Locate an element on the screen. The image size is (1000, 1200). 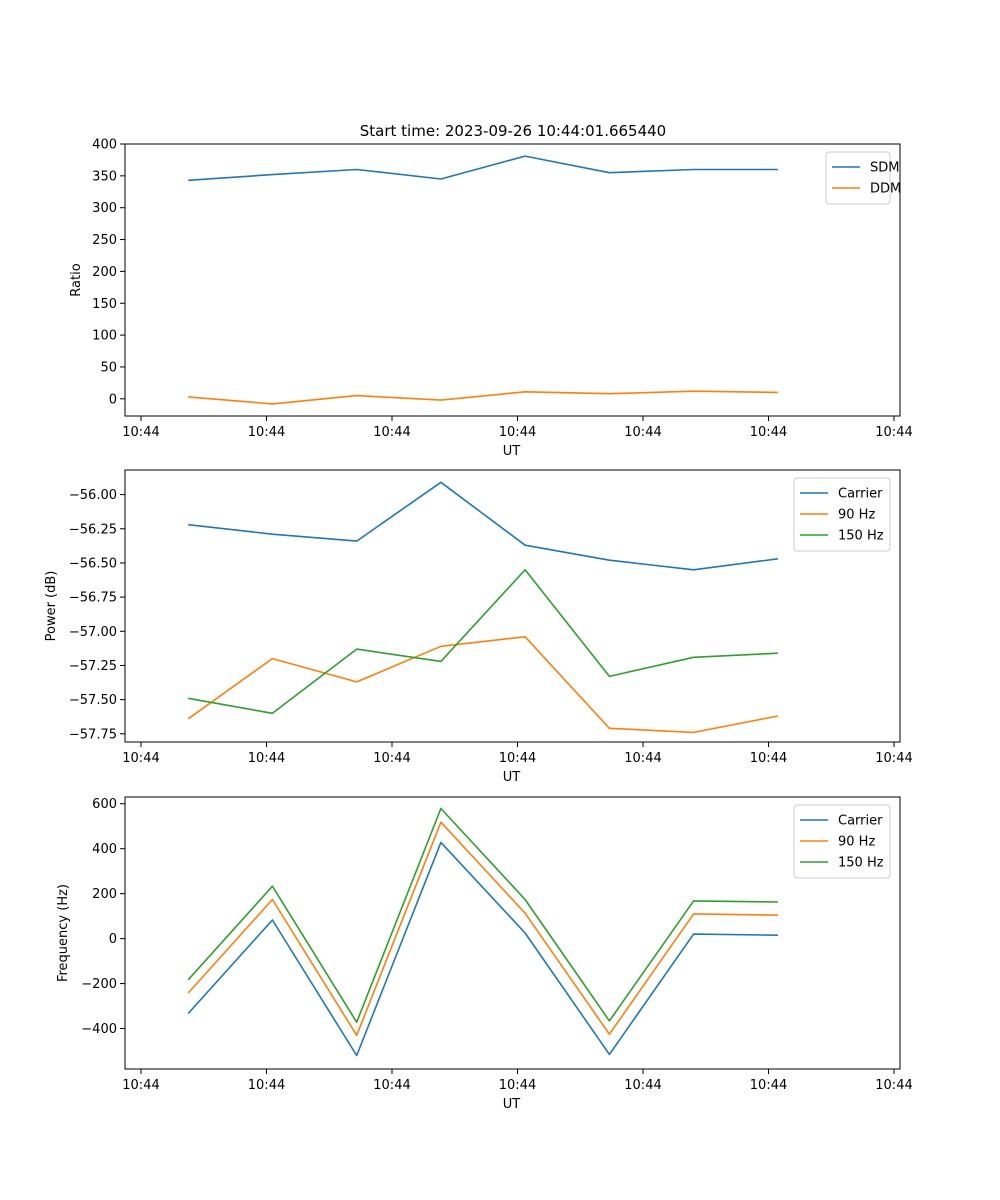
frequency-y-tick-label: 600 is located at coordinates (104, 804).